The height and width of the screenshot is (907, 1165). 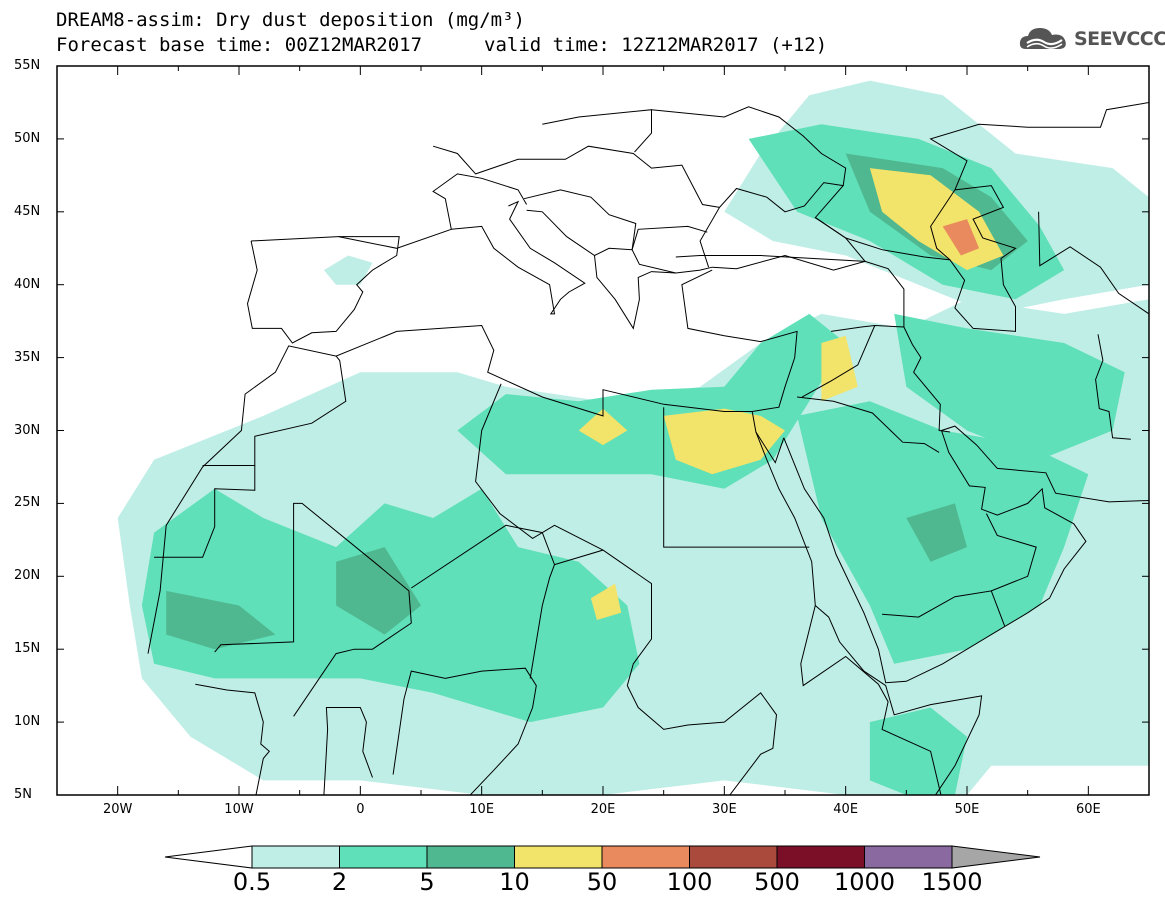 What do you see at coordinates (1119, 39) in the screenshot?
I see `logo-text: SEEVCCC` at bounding box center [1119, 39].